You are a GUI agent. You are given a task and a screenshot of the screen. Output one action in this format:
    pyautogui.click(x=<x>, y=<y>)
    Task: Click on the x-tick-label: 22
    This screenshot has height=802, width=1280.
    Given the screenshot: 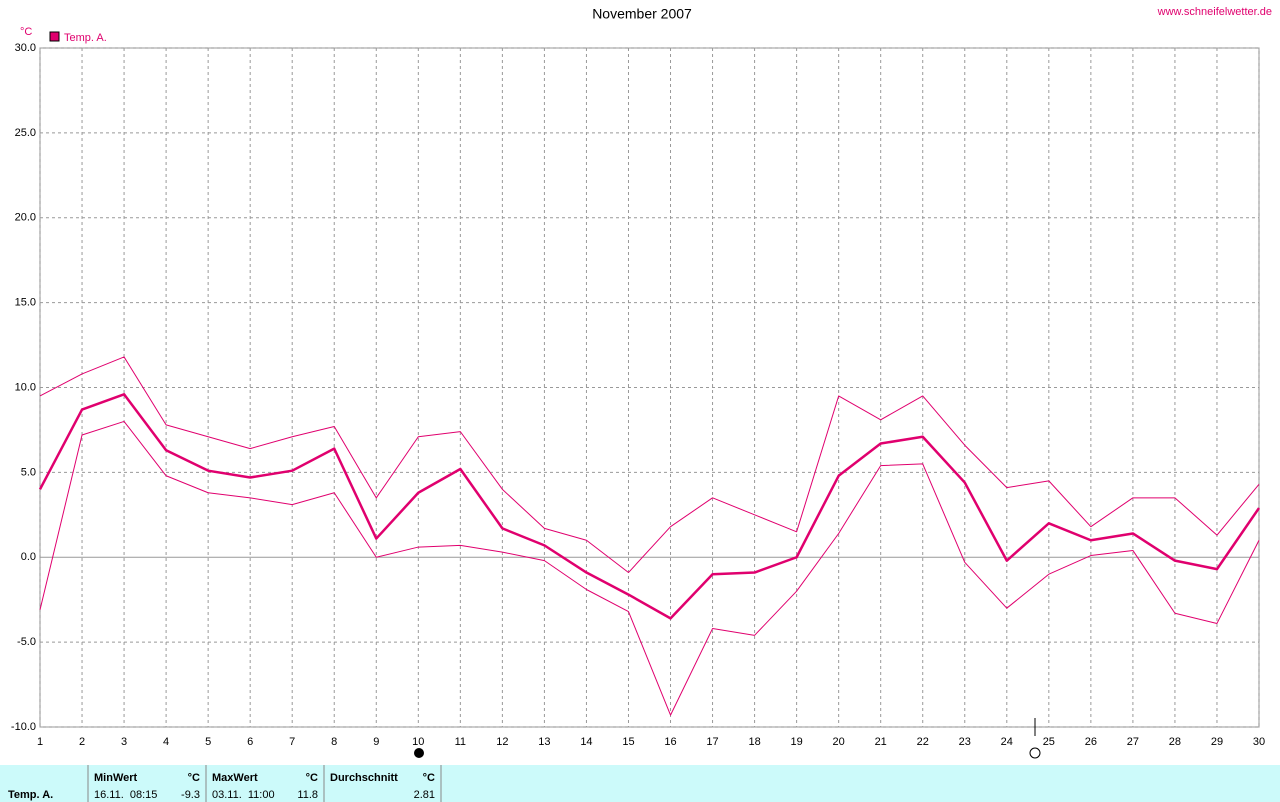 What is the action you would take?
    pyautogui.click(x=923, y=742)
    